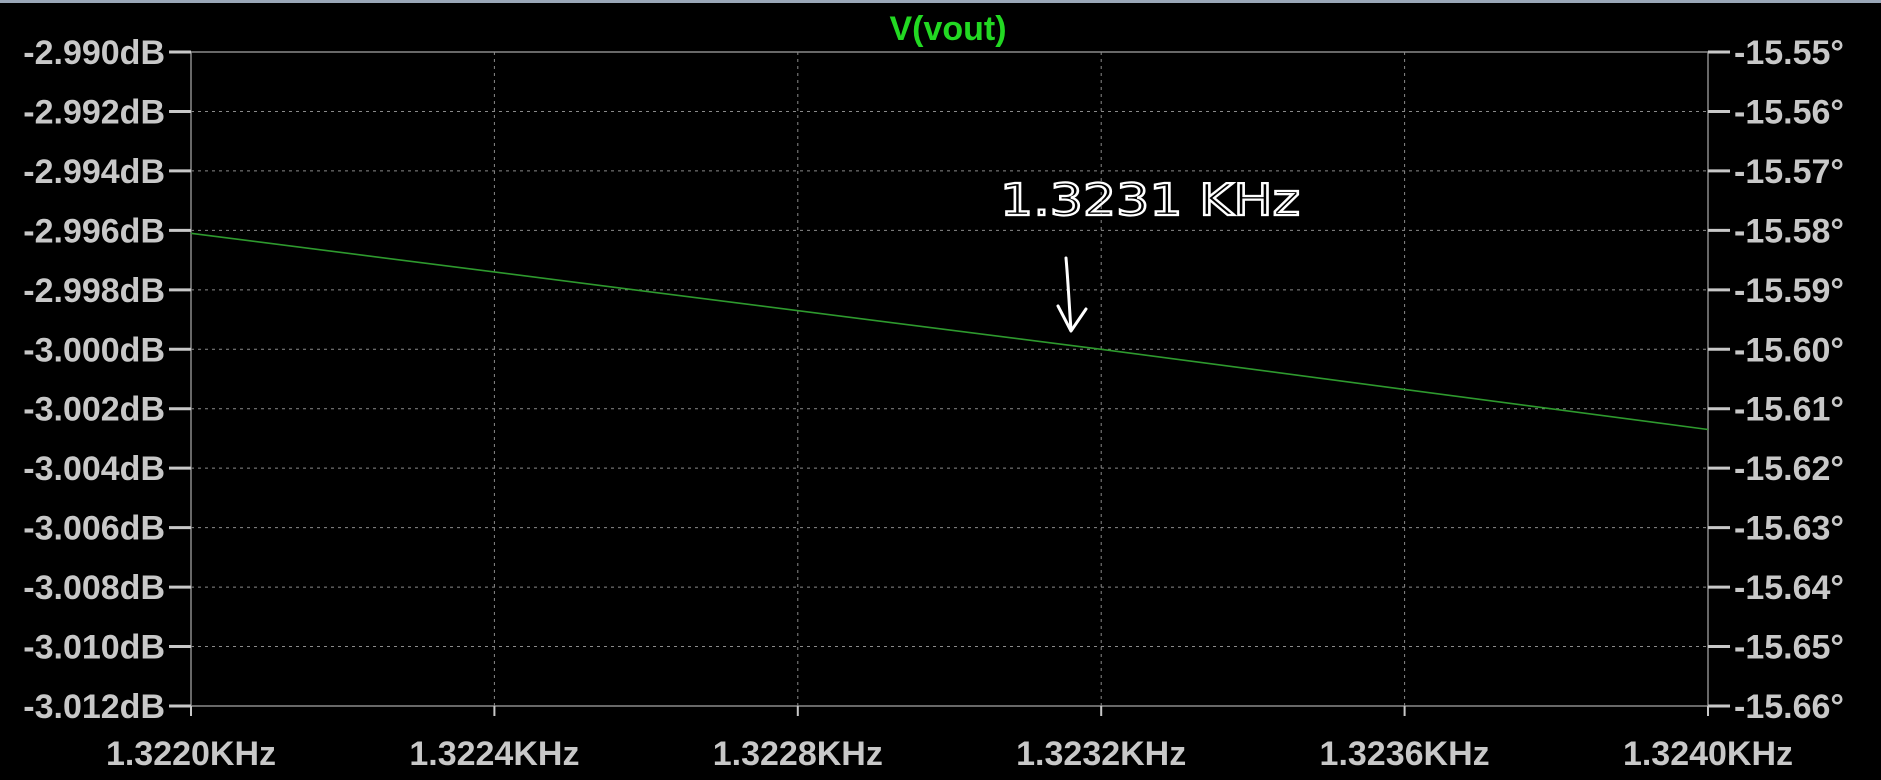  I want to click on left-tick-label: -3.000dB, so click(94, 350).